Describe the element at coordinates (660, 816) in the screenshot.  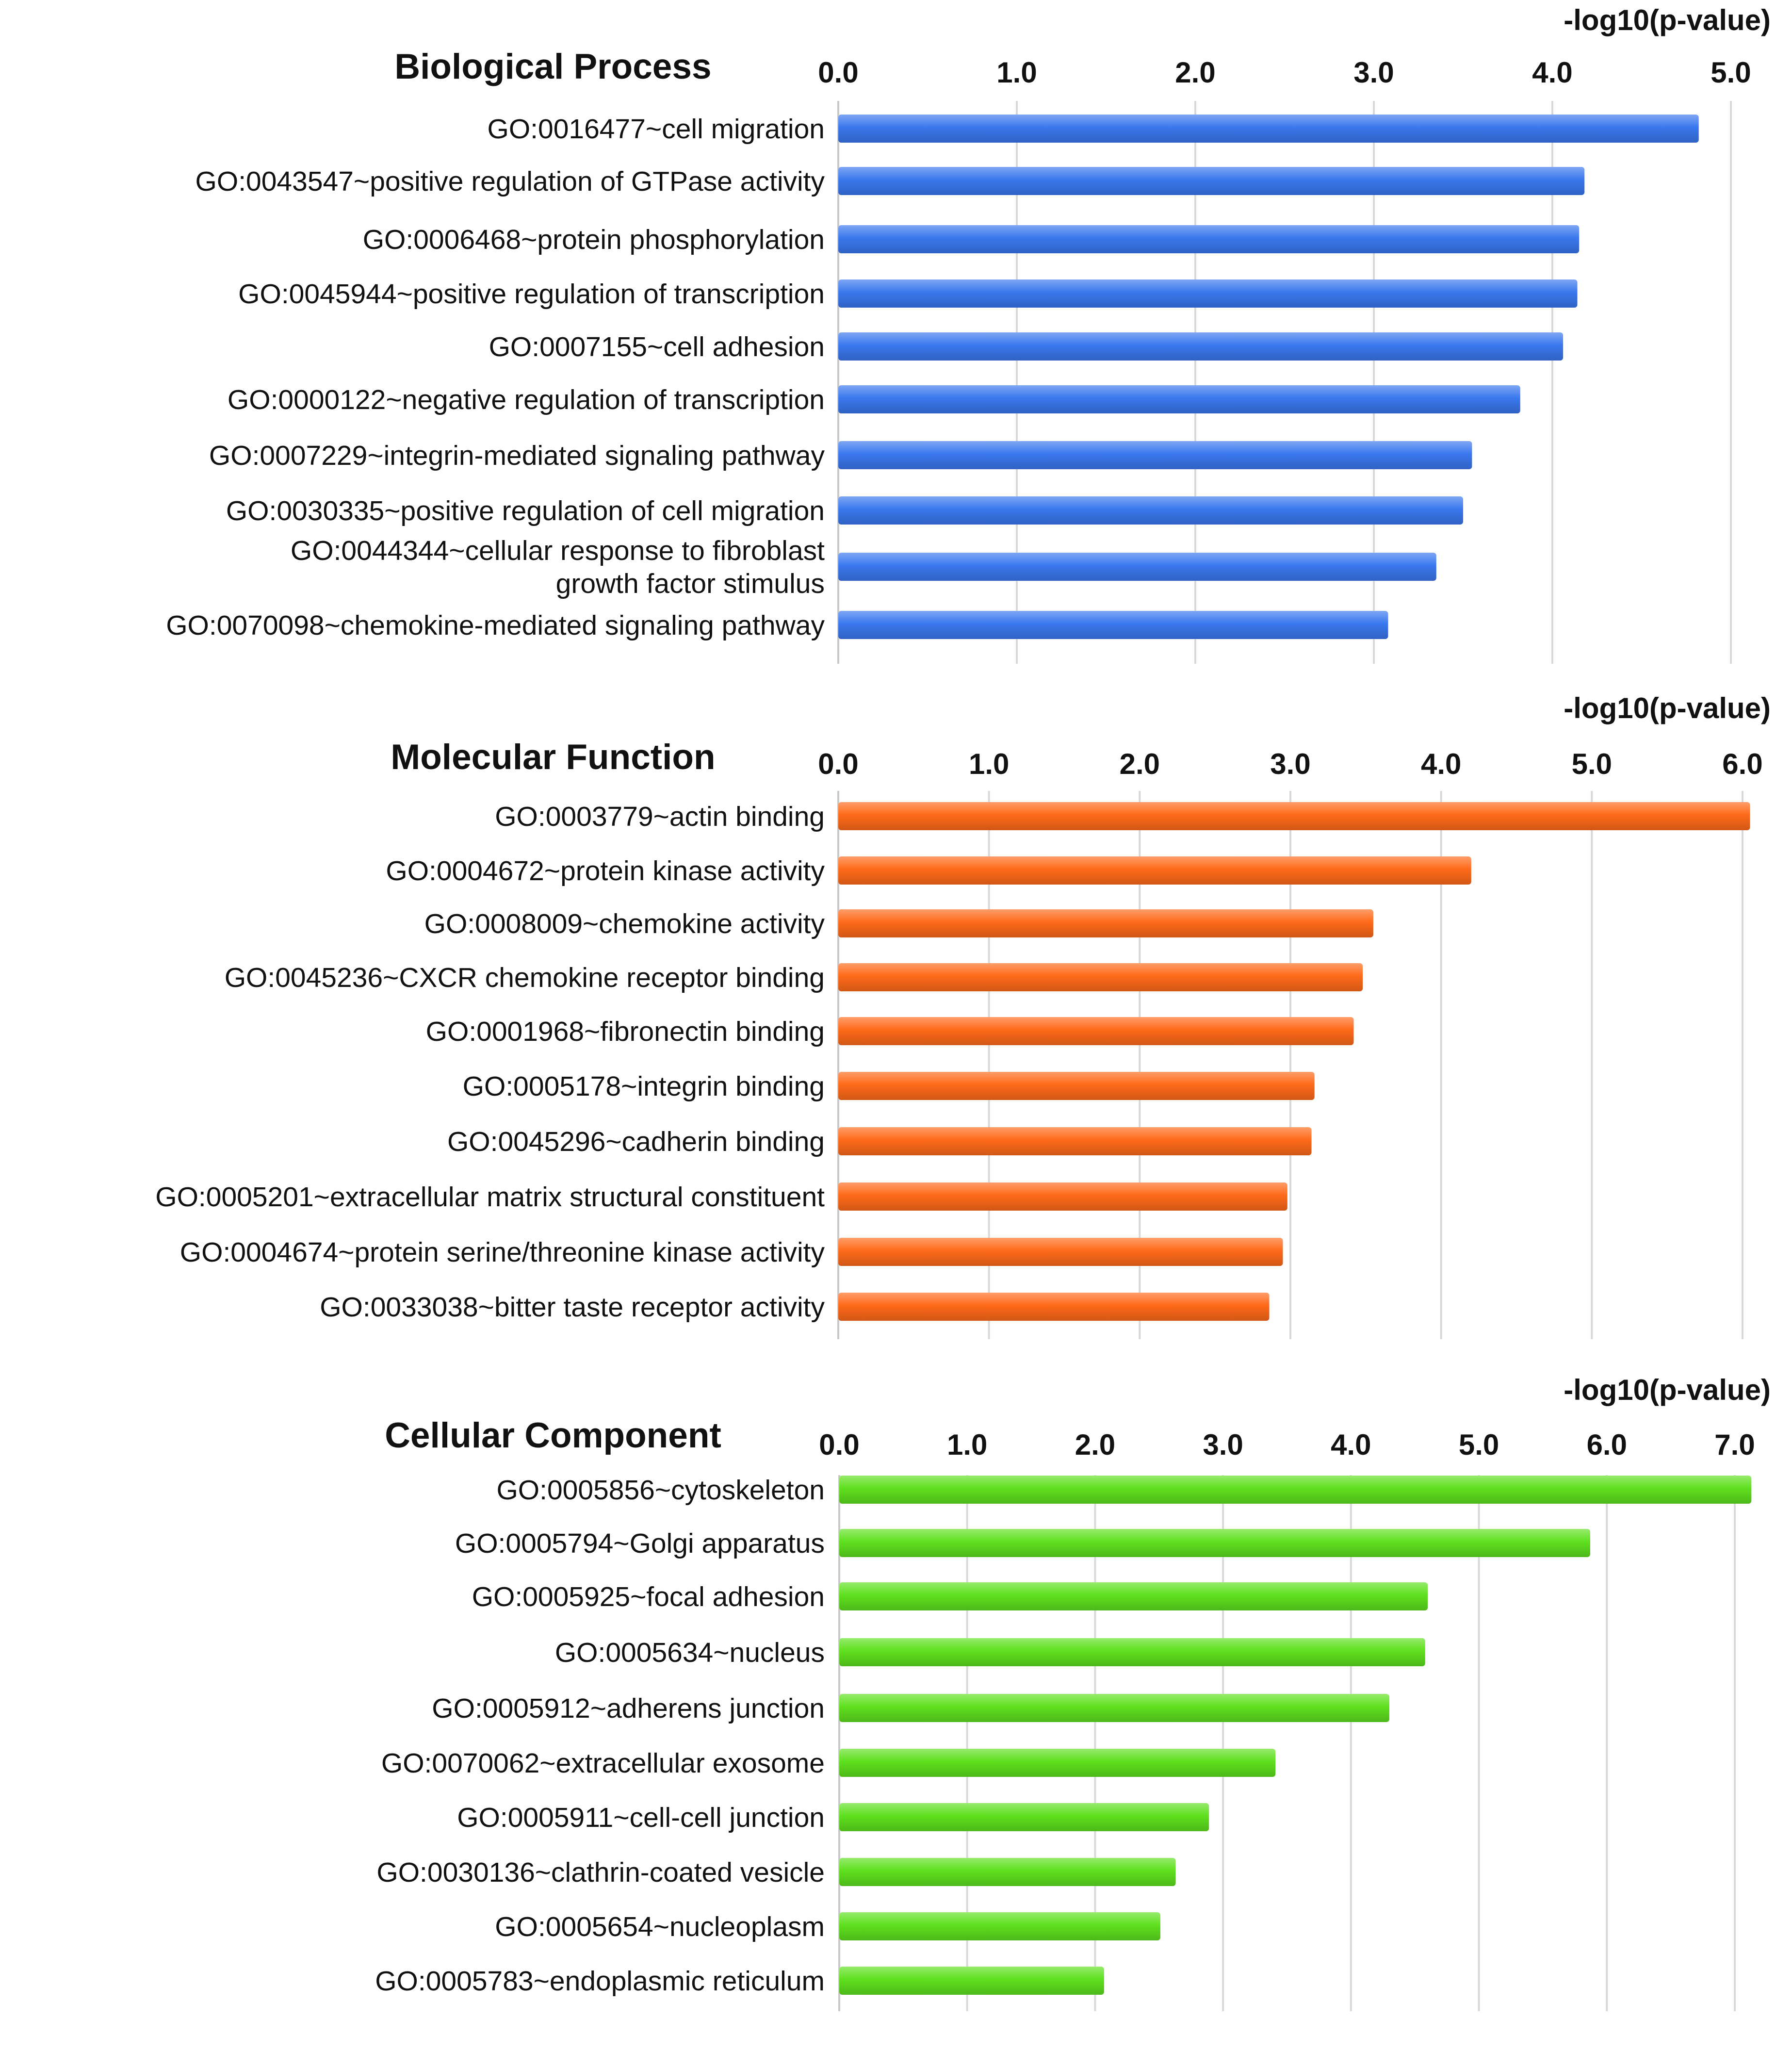
I see `category-label: GO:0003779~actin binding` at that location.